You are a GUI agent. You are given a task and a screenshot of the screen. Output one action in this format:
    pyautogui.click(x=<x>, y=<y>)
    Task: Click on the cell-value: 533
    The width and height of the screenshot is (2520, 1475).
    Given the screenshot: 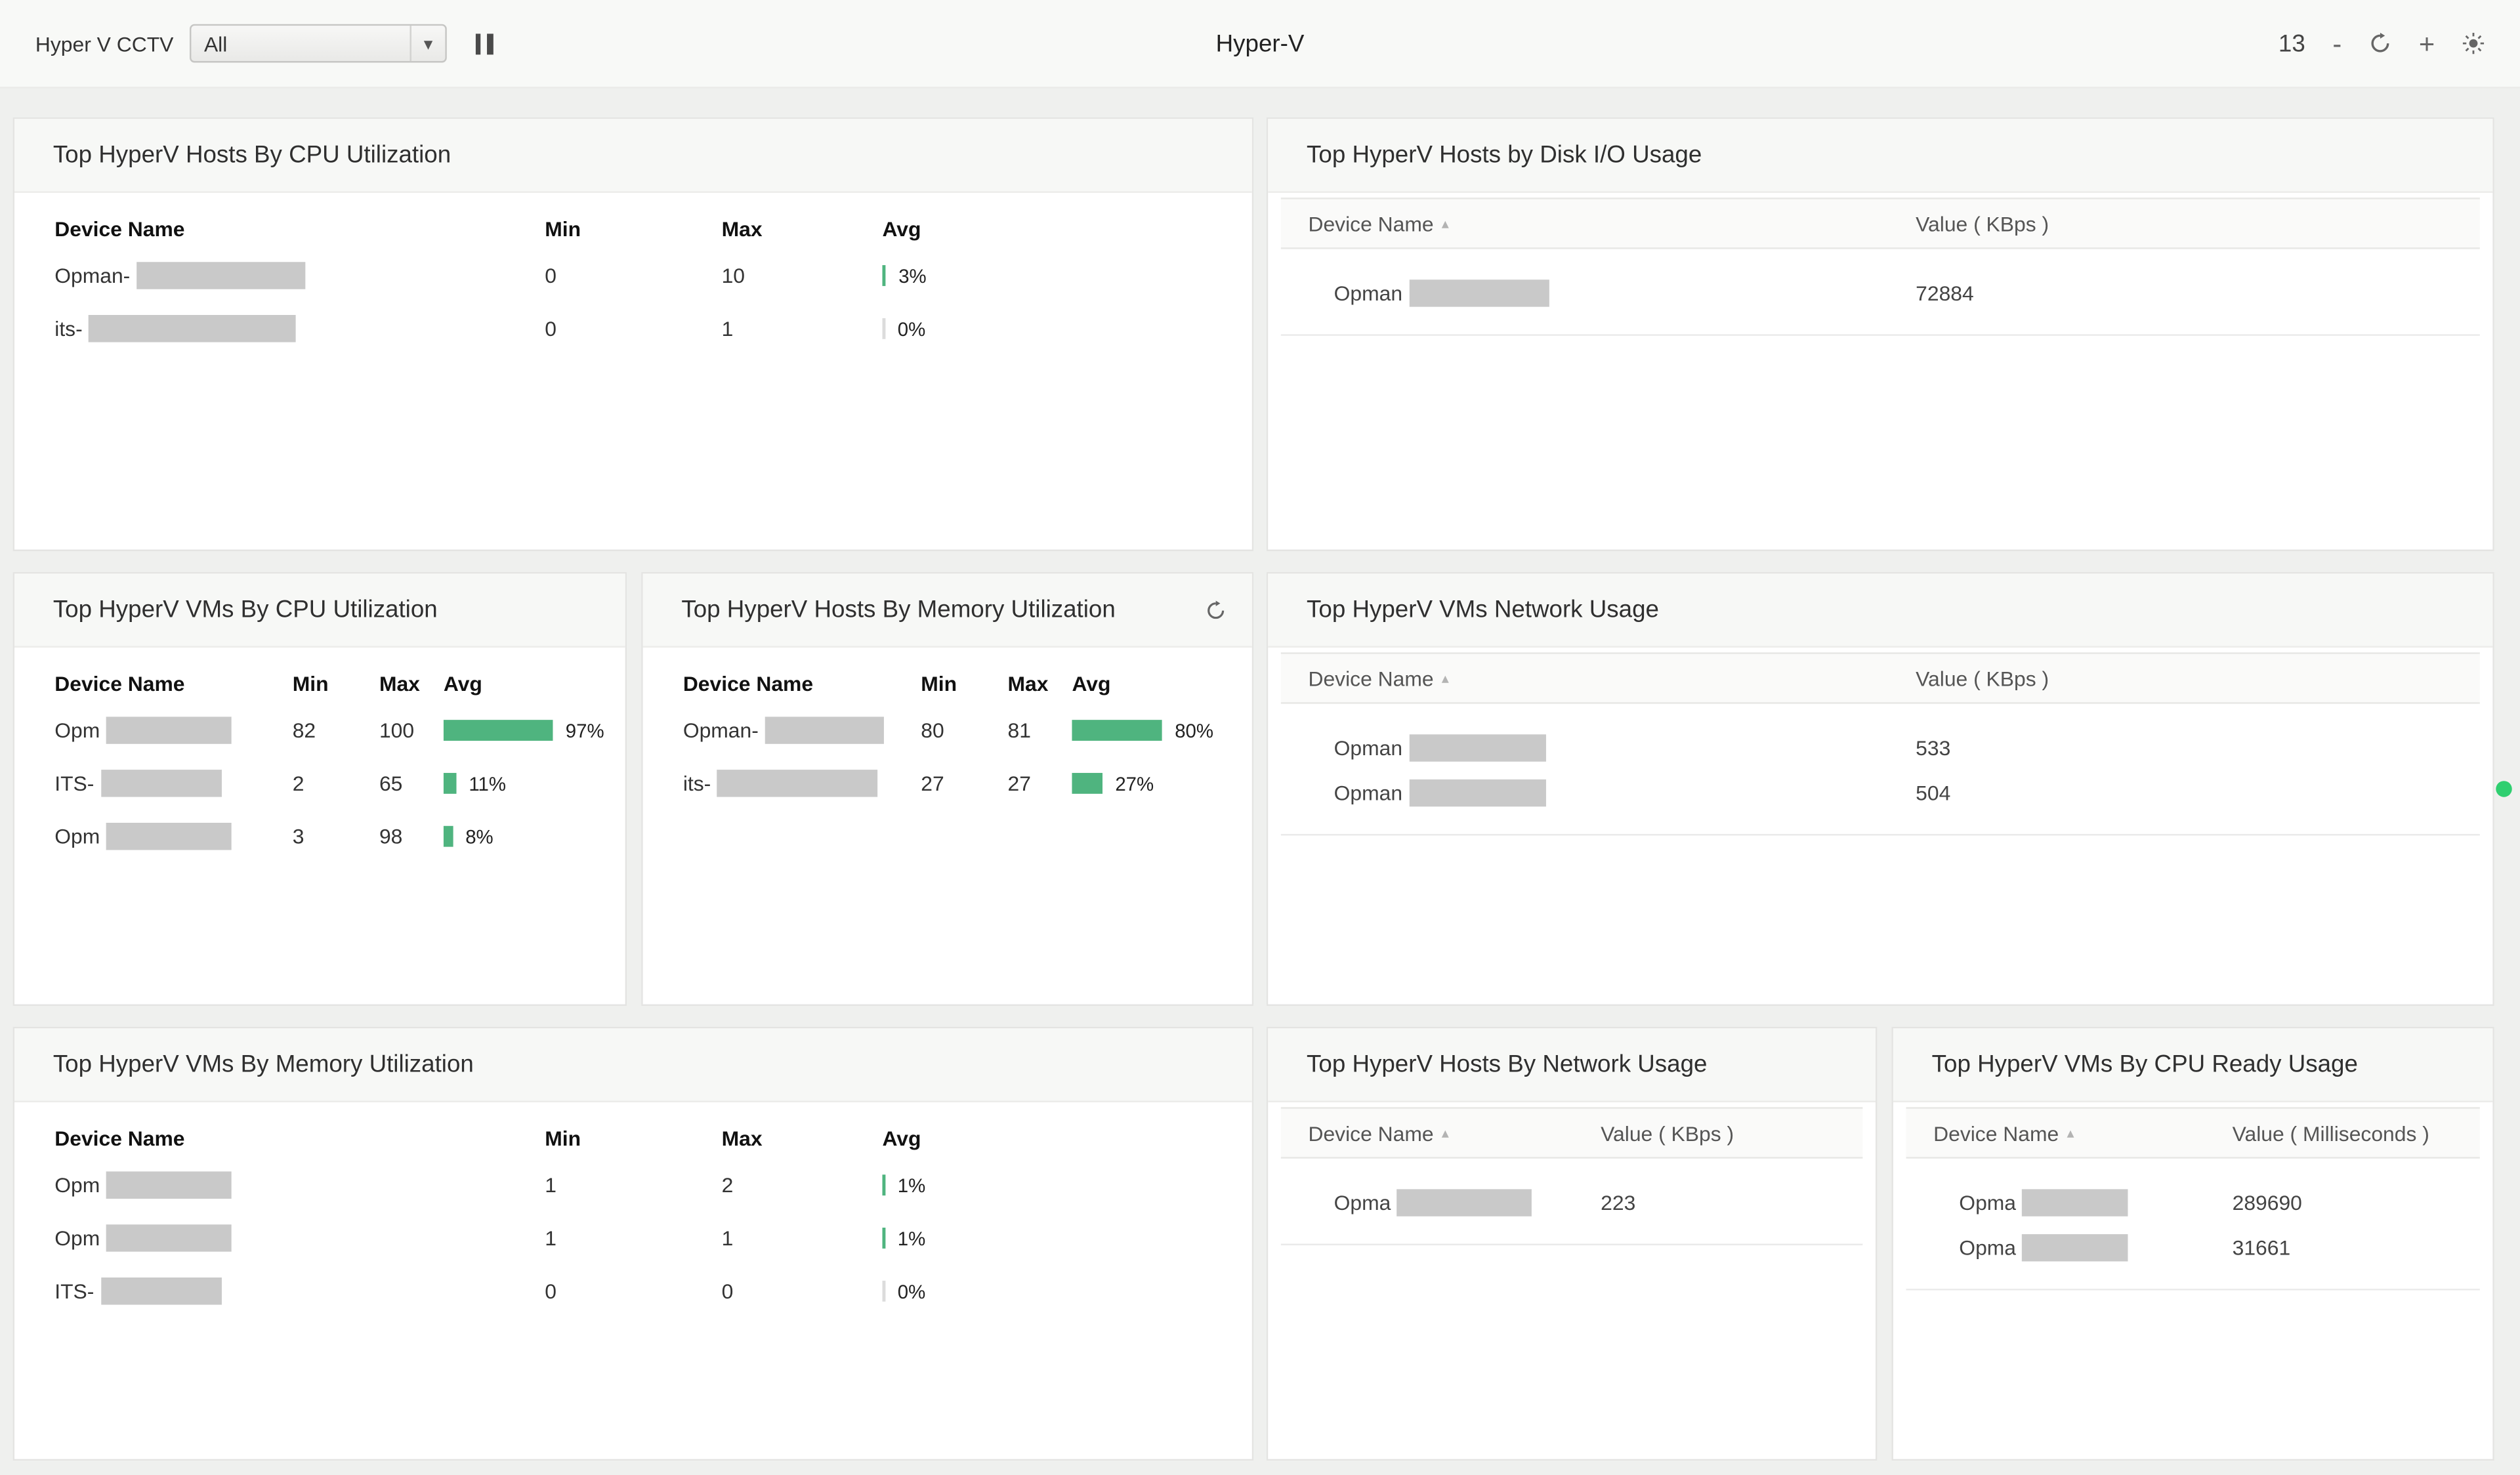 What is the action you would take?
    pyautogui.click(x=1933, y=747)
    